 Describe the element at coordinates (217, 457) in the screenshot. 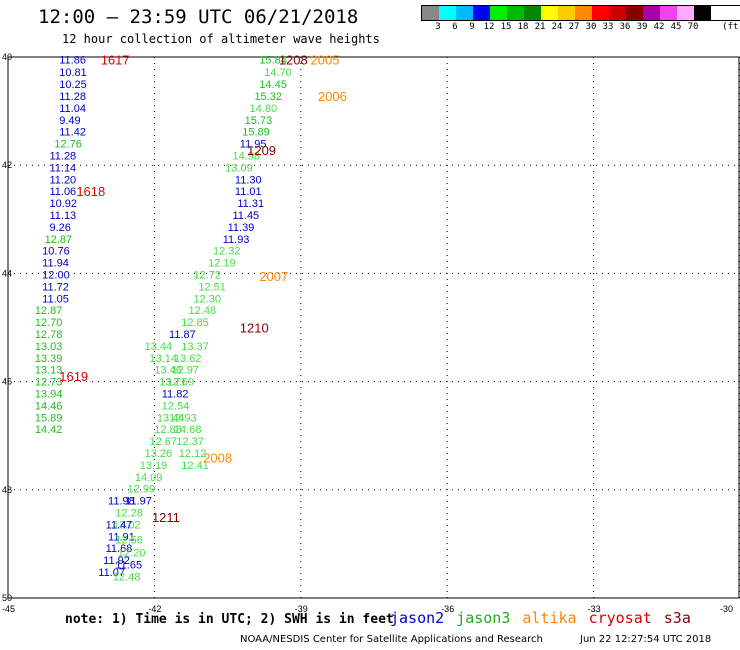

I see `pass-time-label: 2008` at that location.